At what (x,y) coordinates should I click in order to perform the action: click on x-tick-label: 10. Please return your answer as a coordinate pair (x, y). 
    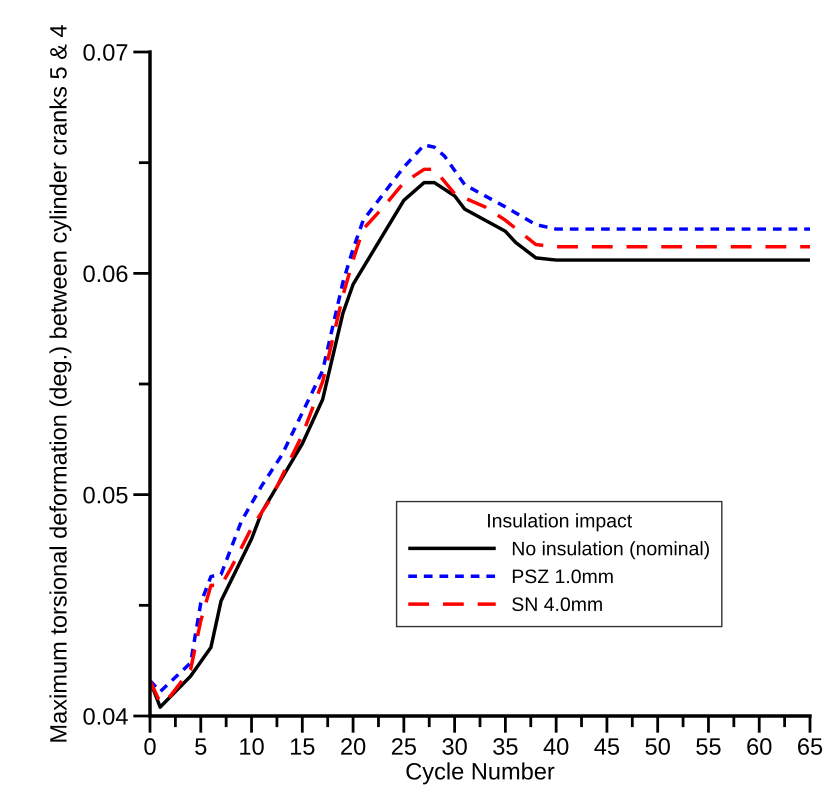
    Looking at the image, I should click on (252, 746).